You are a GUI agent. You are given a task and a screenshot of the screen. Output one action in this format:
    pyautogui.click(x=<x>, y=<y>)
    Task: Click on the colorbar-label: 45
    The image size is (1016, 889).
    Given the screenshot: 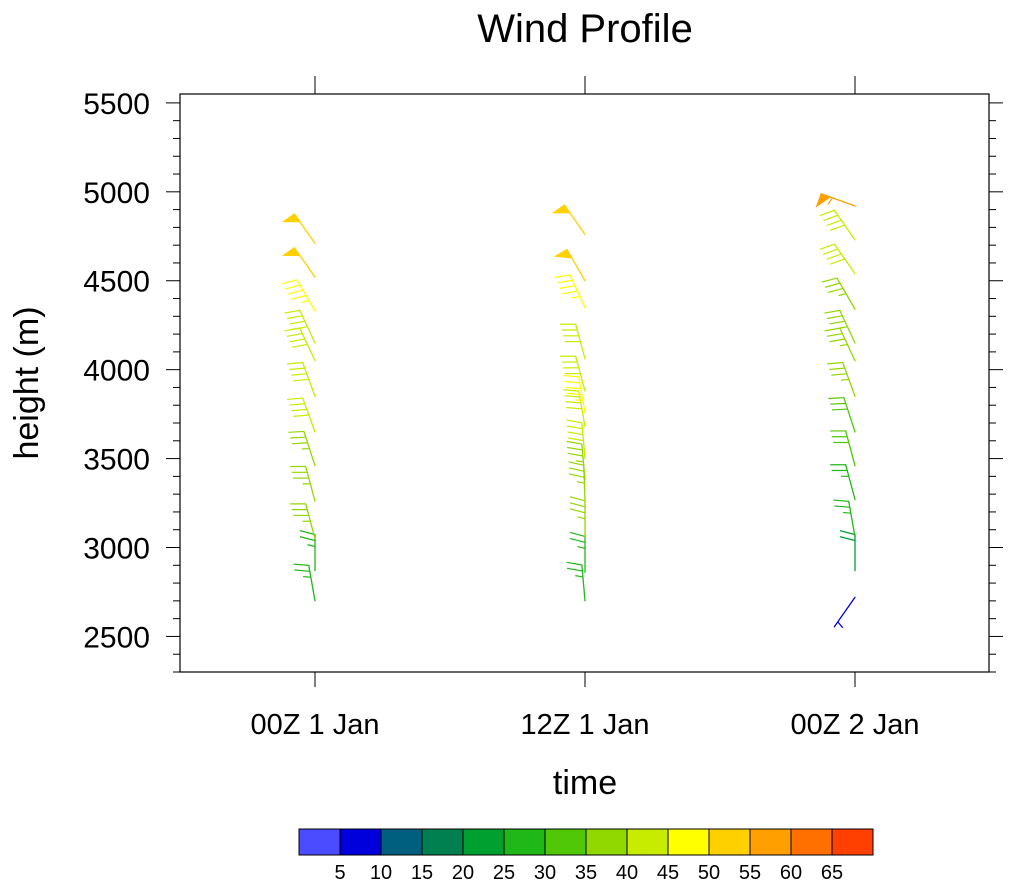 What is the action you would take?
    pyautogui.click(x=668, y=873)
    